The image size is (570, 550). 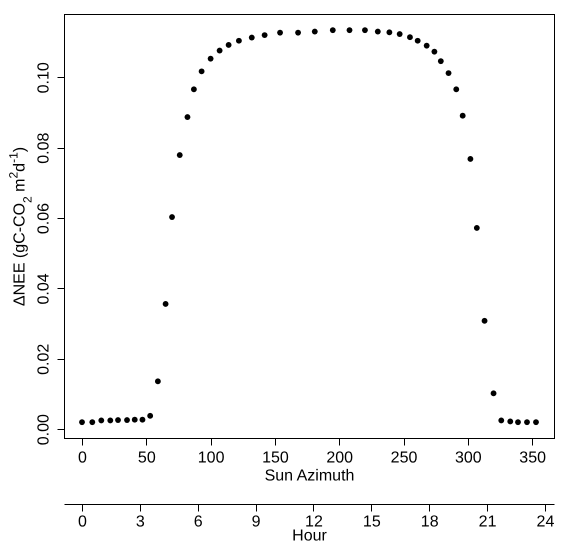 I want to click on y-tick-label: 0.08, so click(x=44, y=148).